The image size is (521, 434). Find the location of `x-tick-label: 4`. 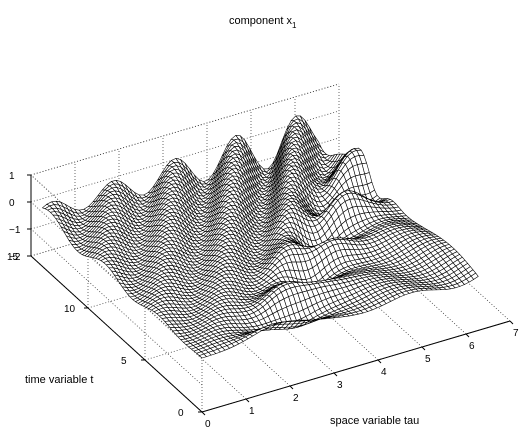

x-tick-label: 4 is located at coordinates (384, 372).